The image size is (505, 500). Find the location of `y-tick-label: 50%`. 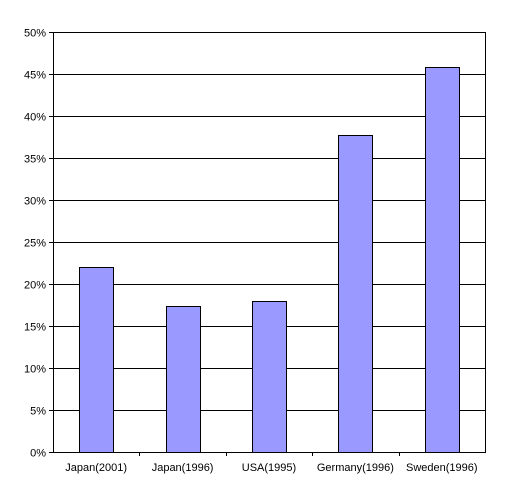

y-tick-label: 50% is located at coordinates (35, 34).